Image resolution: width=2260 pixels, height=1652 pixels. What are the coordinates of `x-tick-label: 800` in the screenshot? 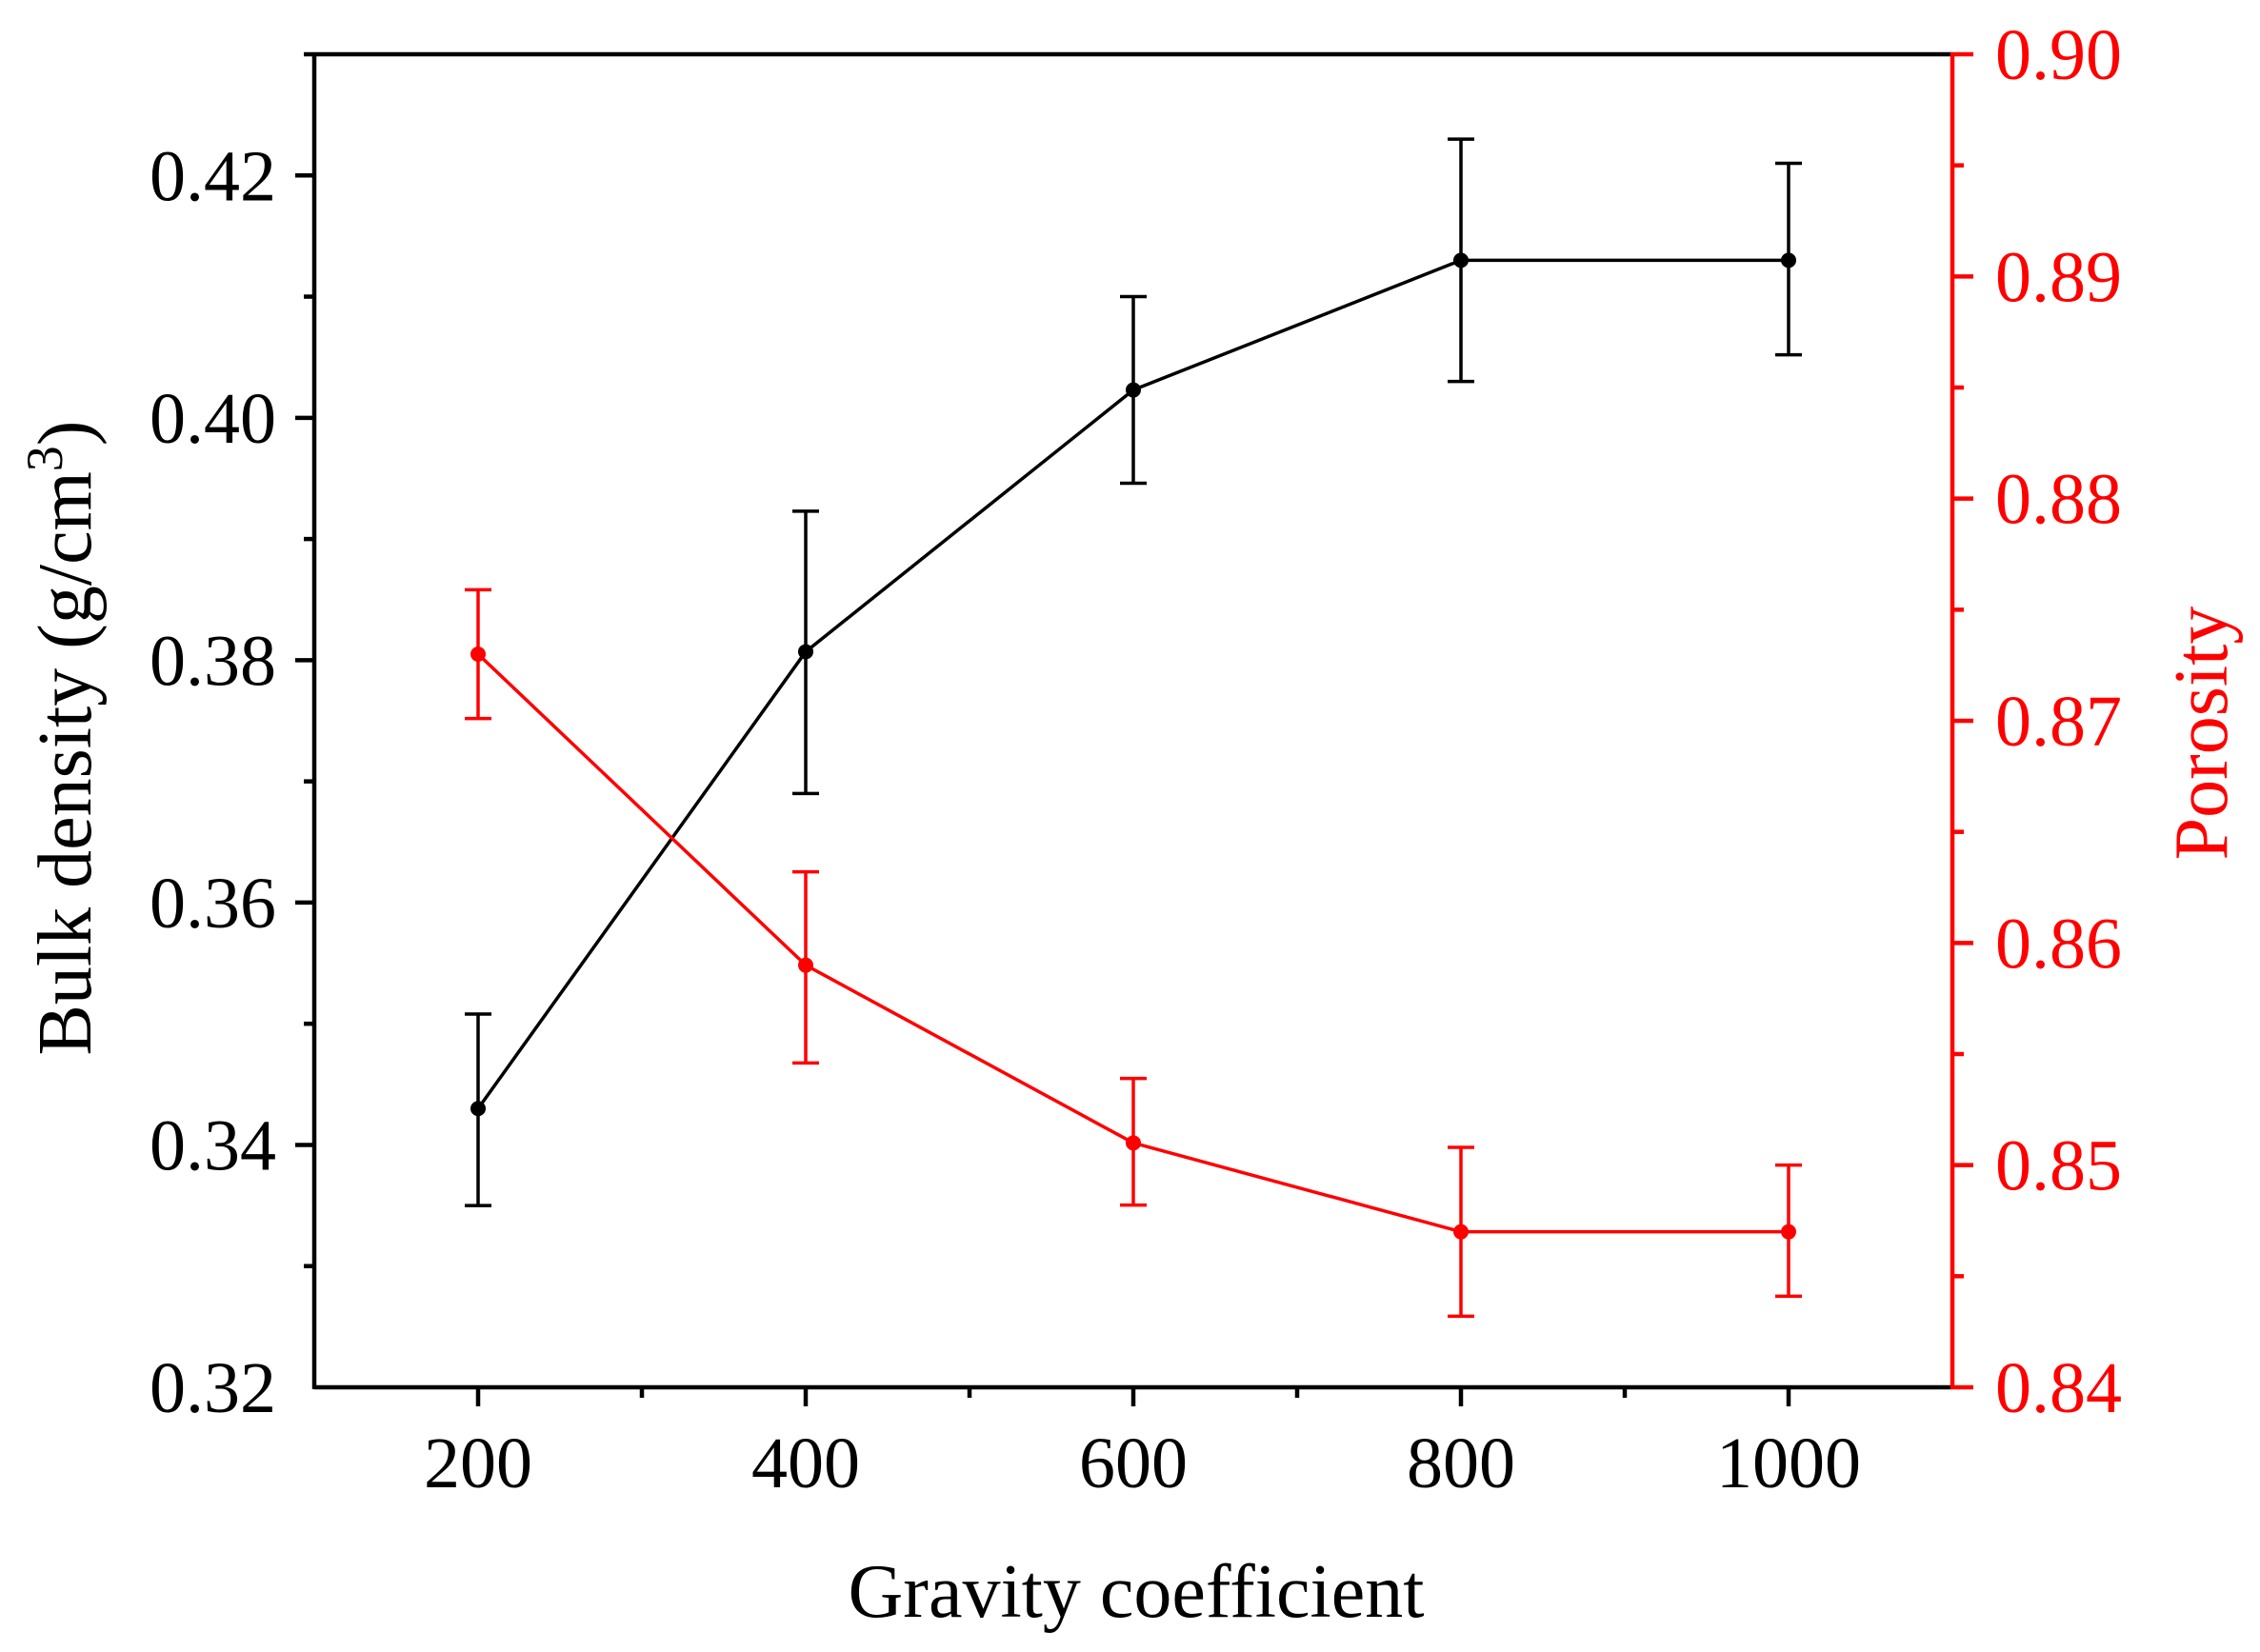 It's located at (1461, 1463).